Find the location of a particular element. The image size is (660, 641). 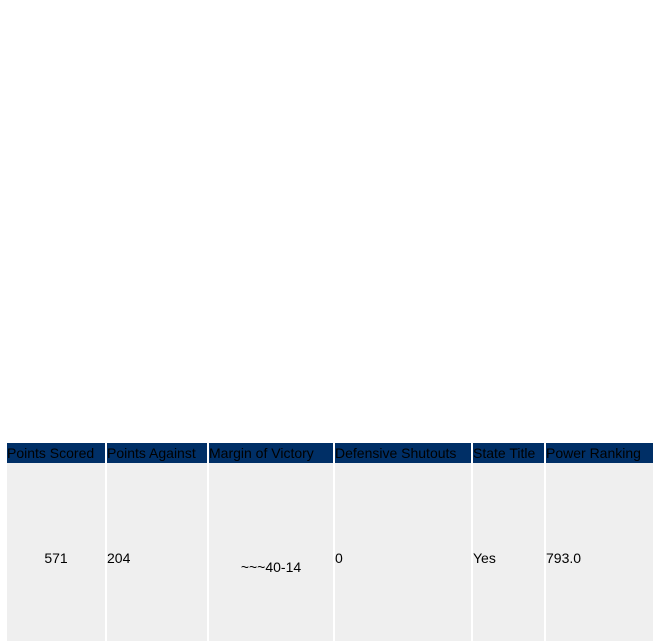

header-defensive-shutouts: Defensive Shutouts is located at coordinates (403, 453).